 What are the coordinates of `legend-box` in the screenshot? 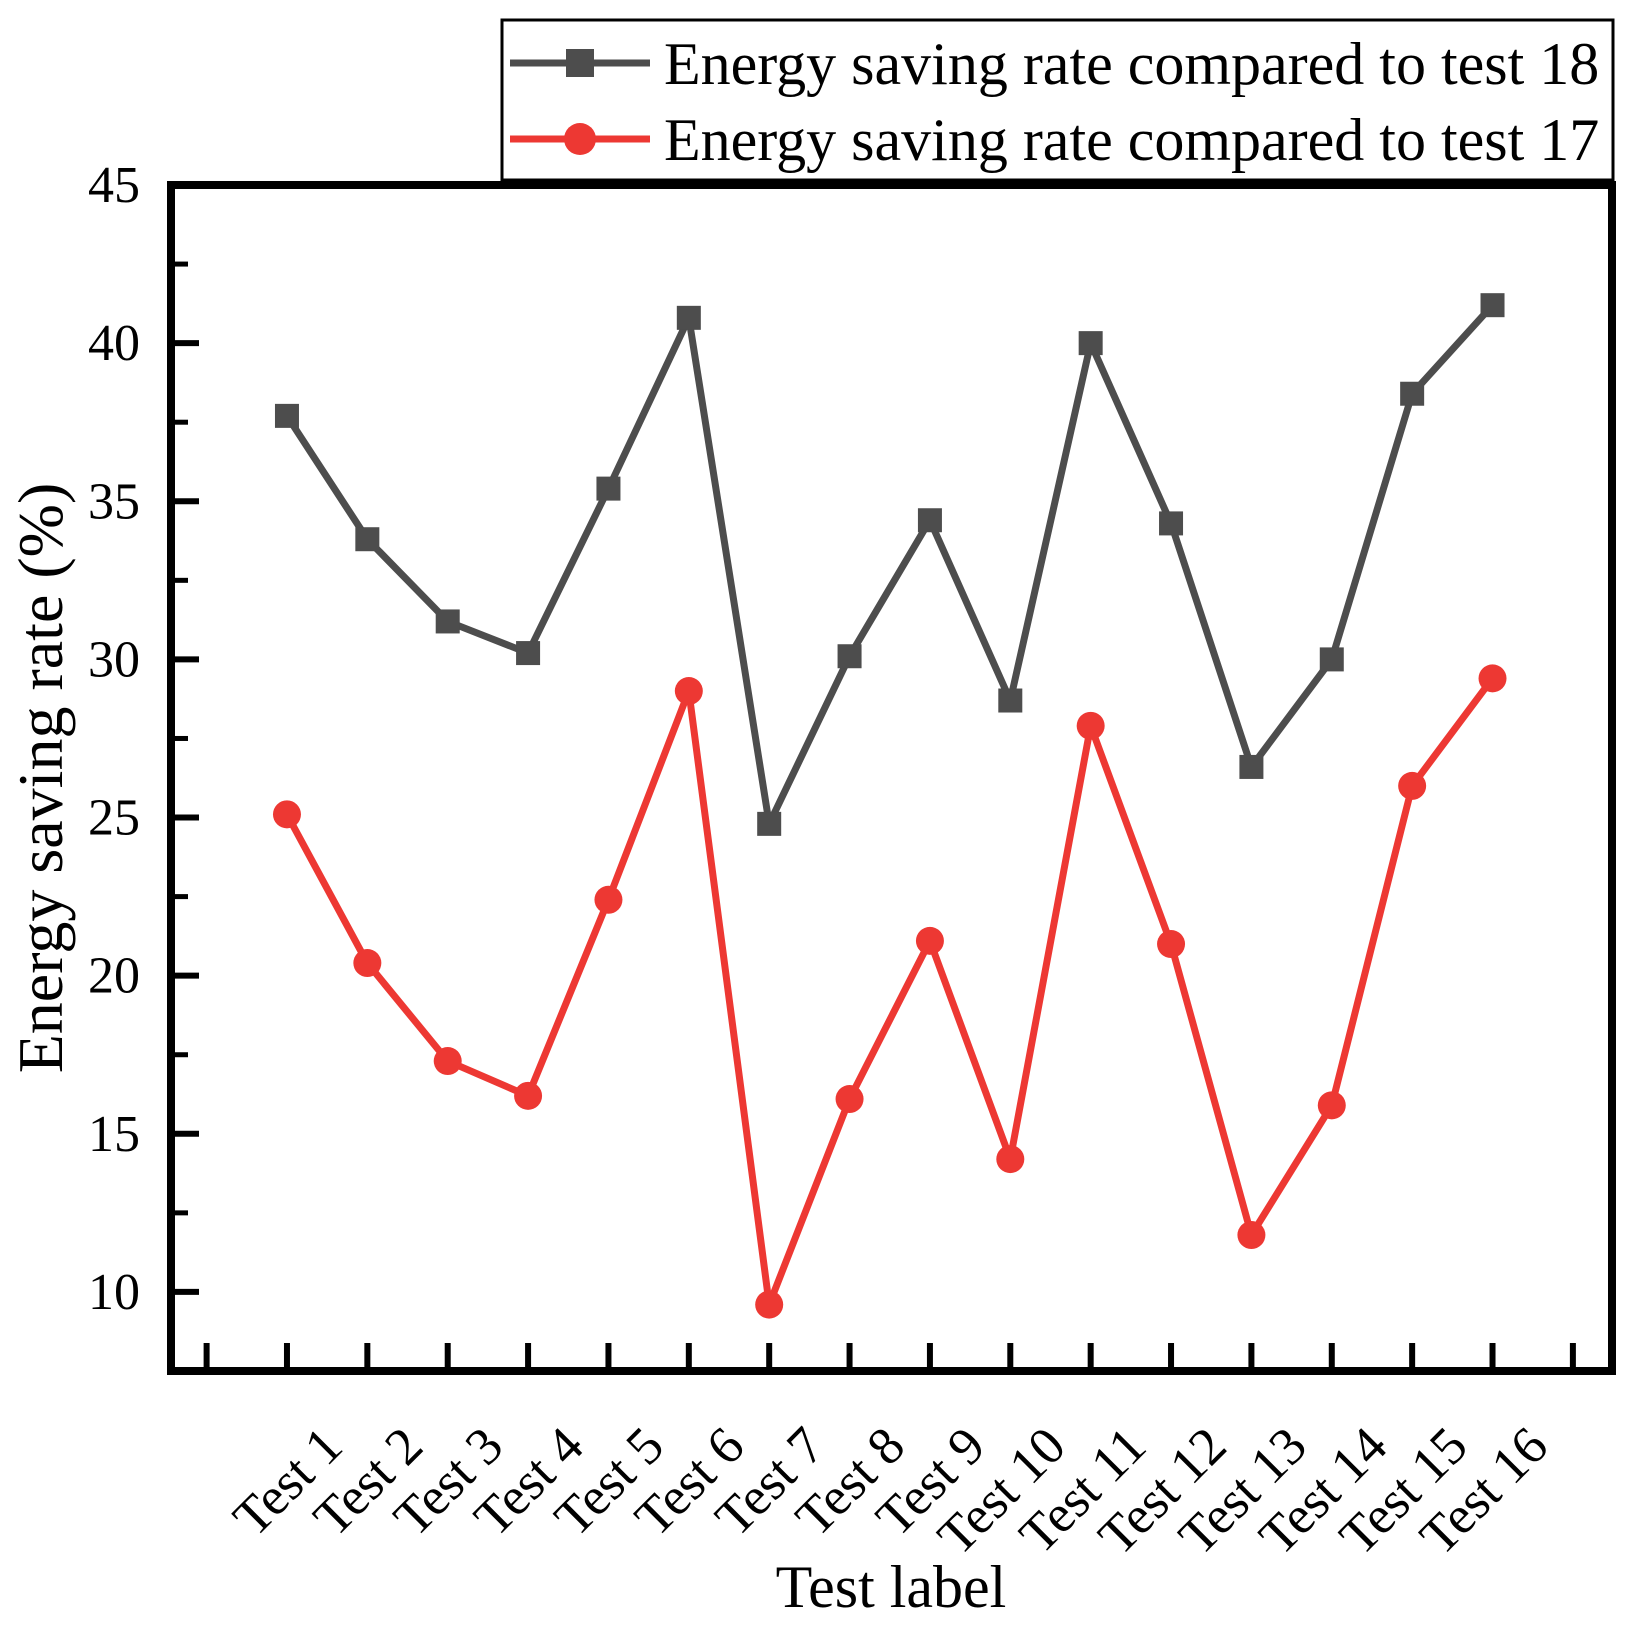 It's located at (1057, 100).